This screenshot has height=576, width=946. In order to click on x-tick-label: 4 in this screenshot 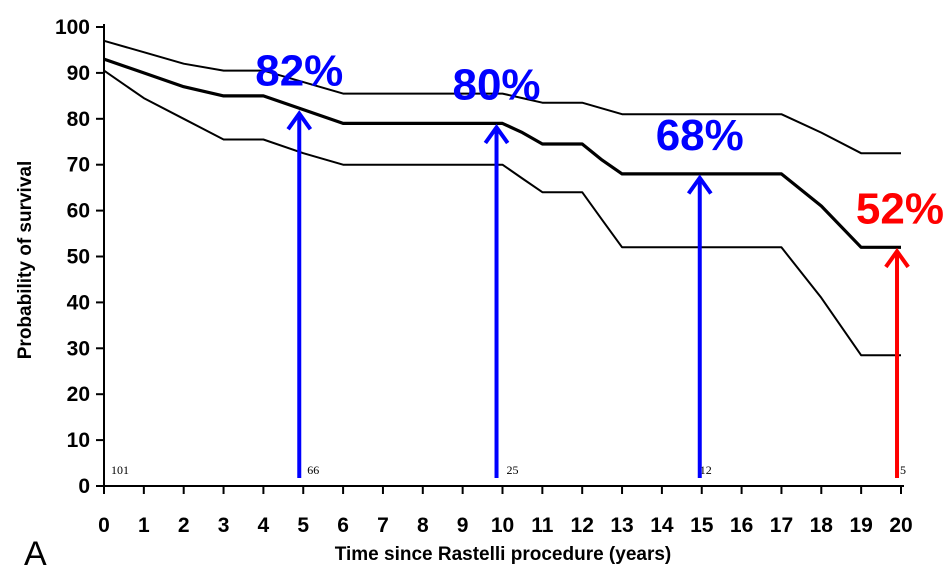, I will do `click(264, 525)`.